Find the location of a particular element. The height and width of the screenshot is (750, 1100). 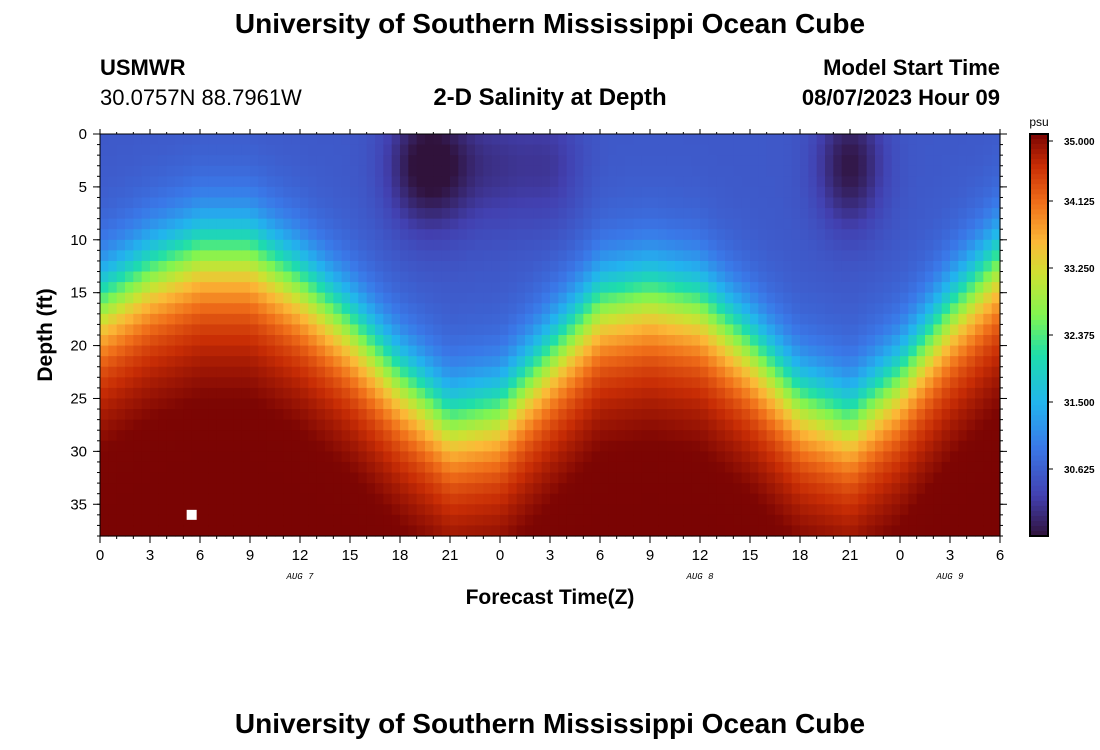

colorbar-segment is located at coordinates (1039, 327).